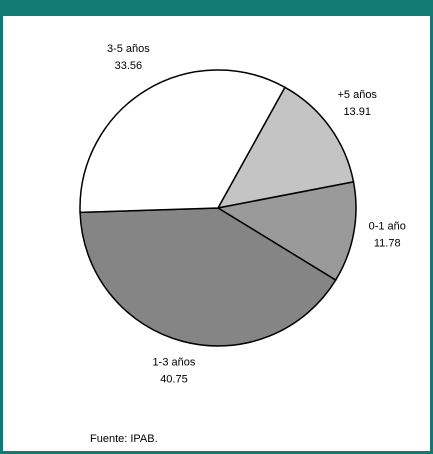 The height and width of the screenshot is (454, 433). What do you see at coordinates (128, 49) in the screenshot?
I see `slice-label: 3-5 años` at bounding box center [128, 49].